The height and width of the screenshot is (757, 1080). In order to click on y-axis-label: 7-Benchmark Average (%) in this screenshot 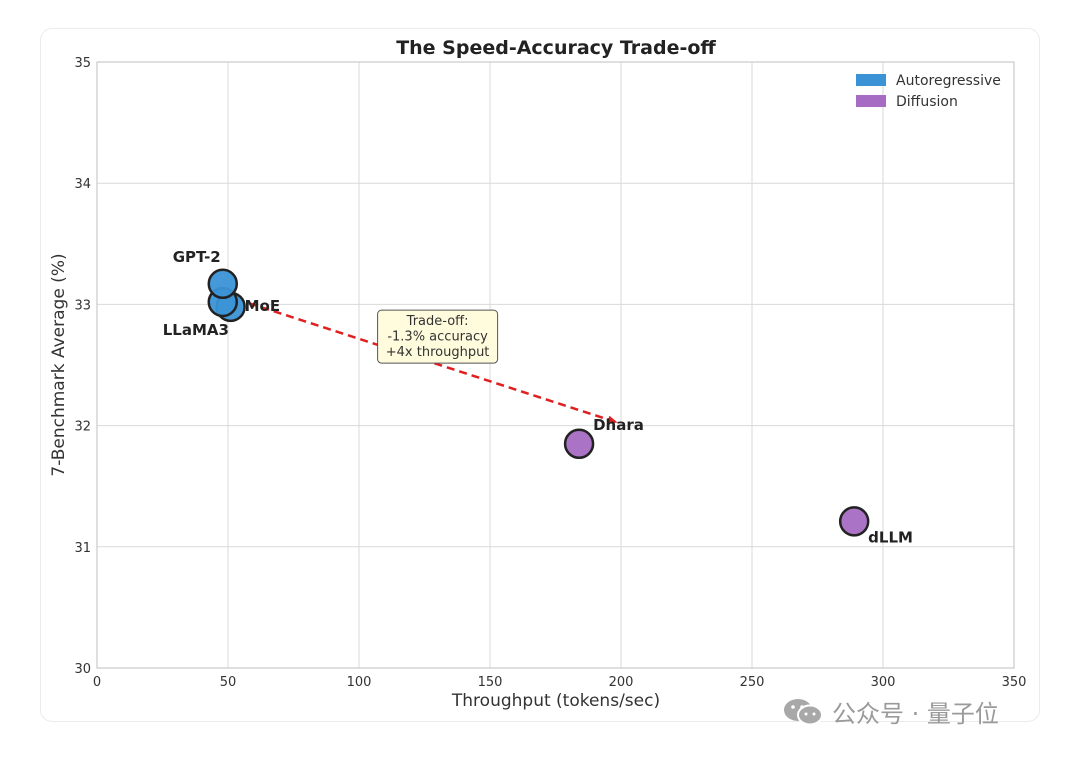, I will do `click(59, 364)`.